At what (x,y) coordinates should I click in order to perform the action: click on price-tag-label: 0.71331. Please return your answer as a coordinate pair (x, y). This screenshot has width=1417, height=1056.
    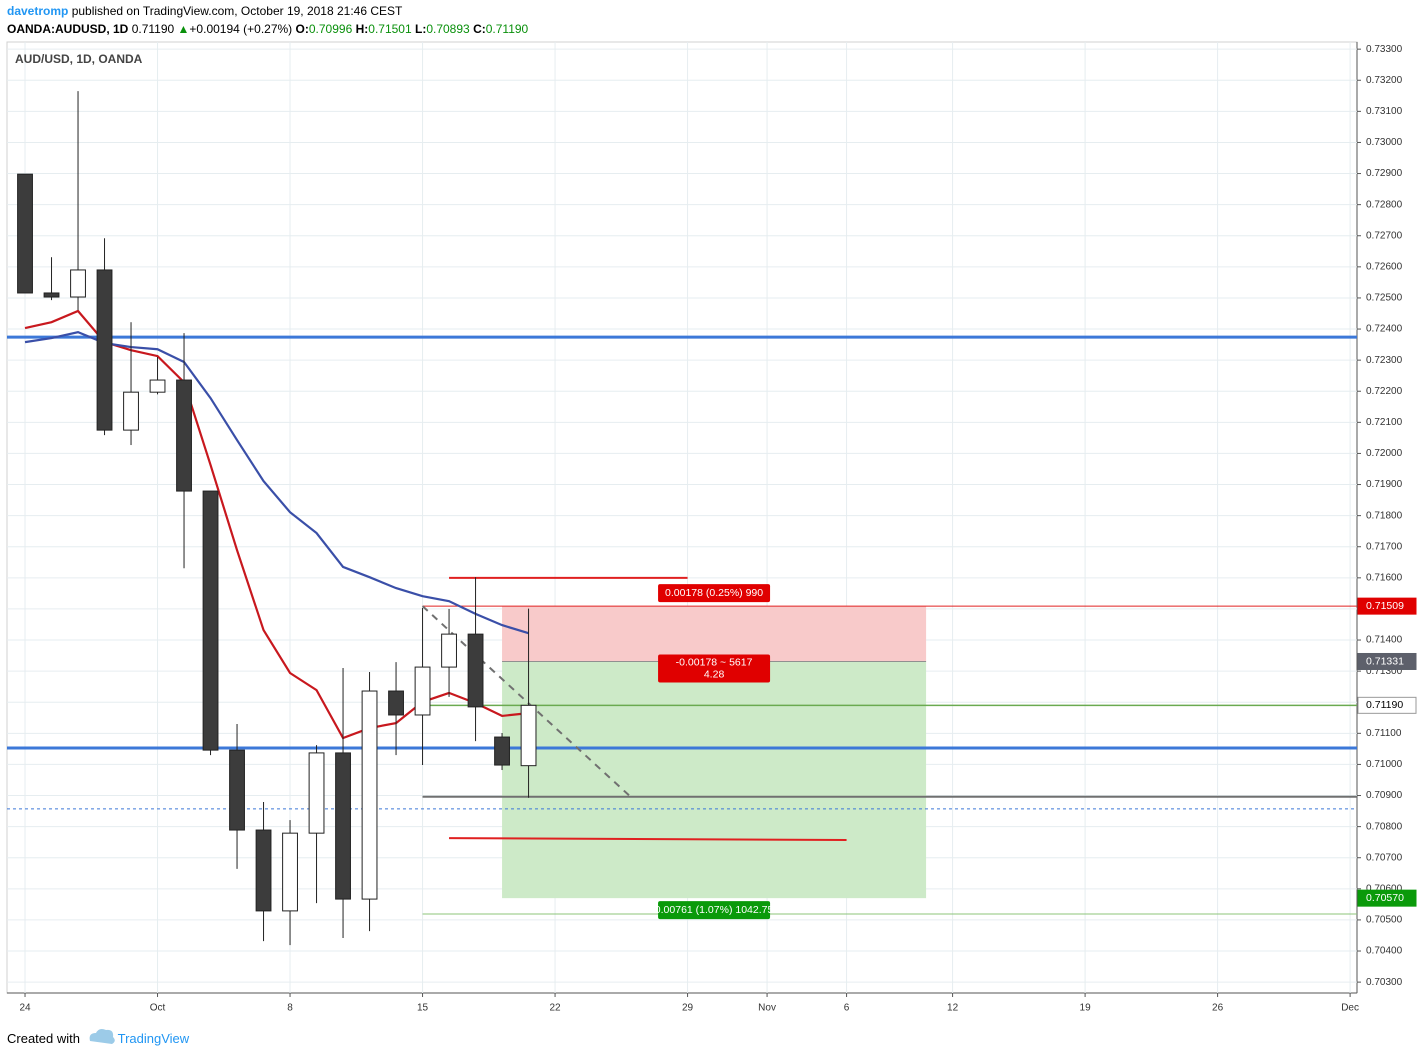
    Looking at the image, I should click on (1385, 661).